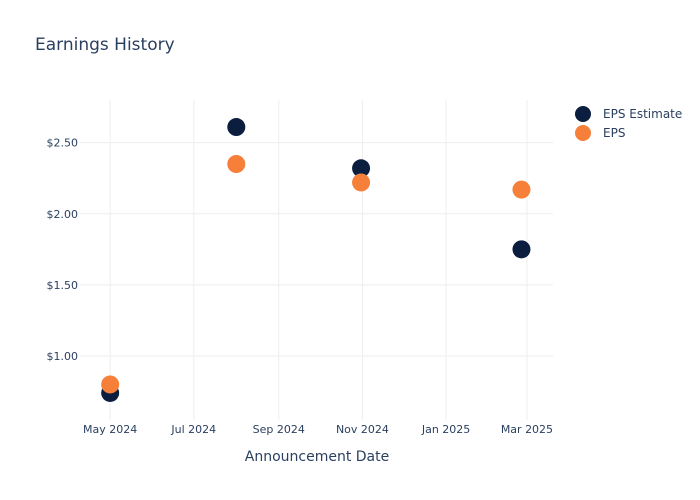 The image size is (700, 500). What do you see at coordinates (193, 429) in the screenshot?
I see `x-tick-label: Jul 2024` at bounding box center [193, 429].